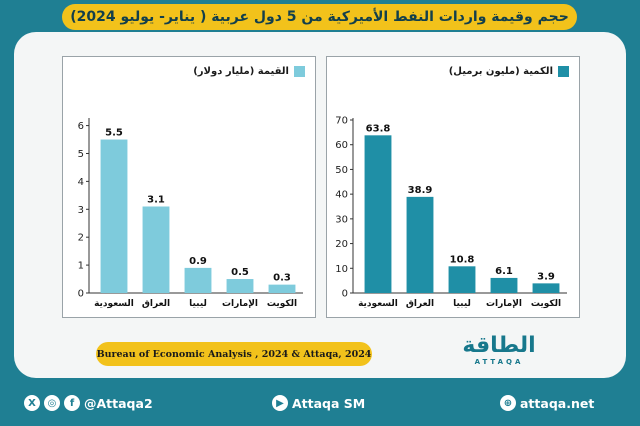 The height and width of the screenshot is (426, 640). Describe the element at coordinates (563, 71) in the screenshot. I see `quantity-legend-swatch` at that location.